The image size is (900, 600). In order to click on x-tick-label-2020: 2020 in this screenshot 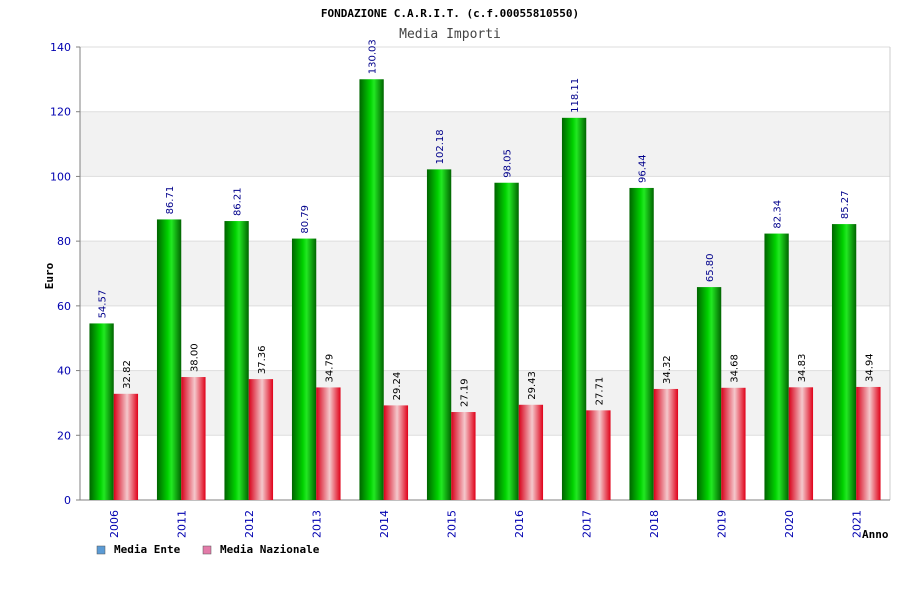, I will do `click(789, 524)`.